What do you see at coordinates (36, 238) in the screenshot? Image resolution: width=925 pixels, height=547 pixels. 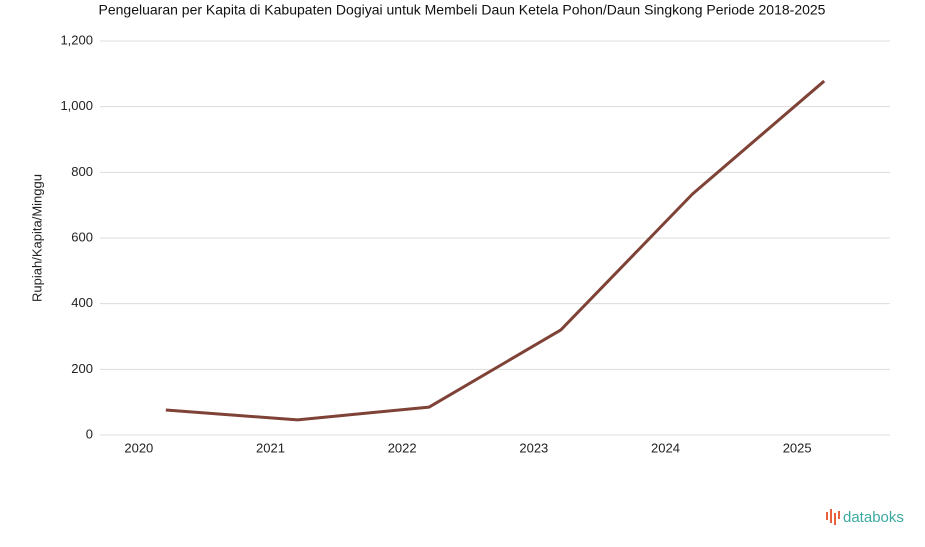 I see `y-axis-label: Rupiah/Kapita/Minggu` at bounding box center [36, 238].